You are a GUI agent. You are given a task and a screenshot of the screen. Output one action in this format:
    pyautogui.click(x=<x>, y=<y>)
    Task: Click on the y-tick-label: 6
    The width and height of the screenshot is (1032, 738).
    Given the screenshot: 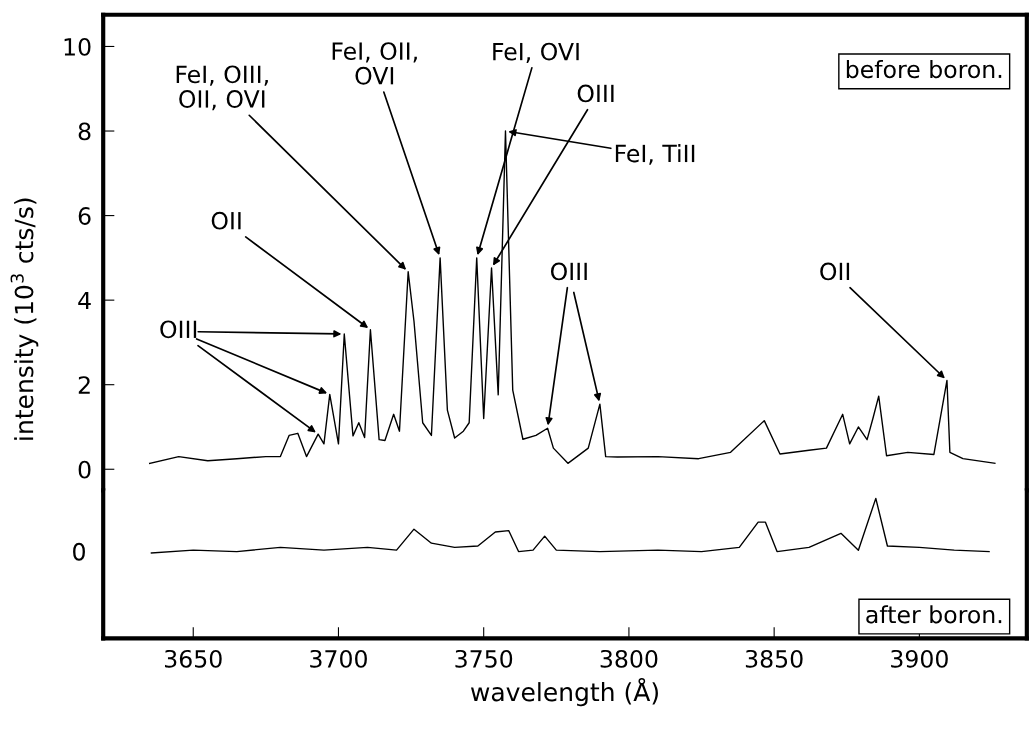 What is the action you would take?
    pyautogui.click(x=84, y=216)
    